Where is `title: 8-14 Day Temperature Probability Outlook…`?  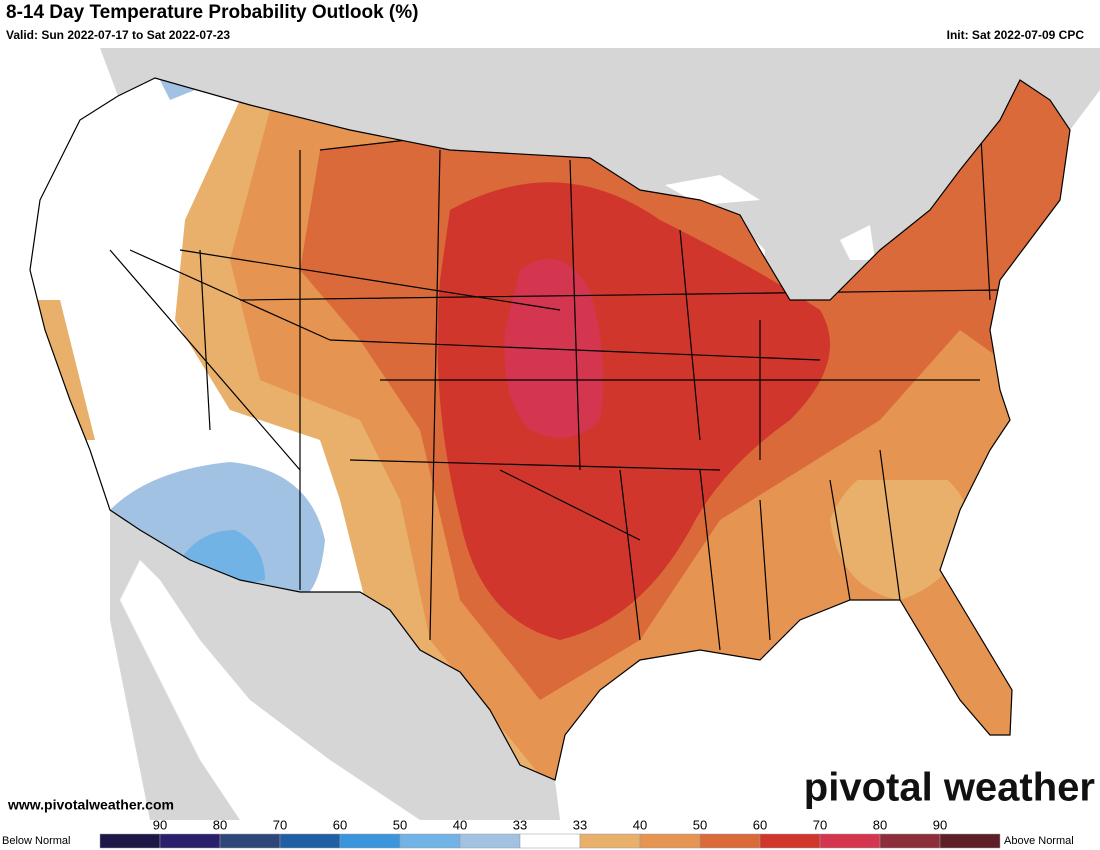
title: 8-14 Day Temperature Probability Outlook… is located at coordinates (212, 12).